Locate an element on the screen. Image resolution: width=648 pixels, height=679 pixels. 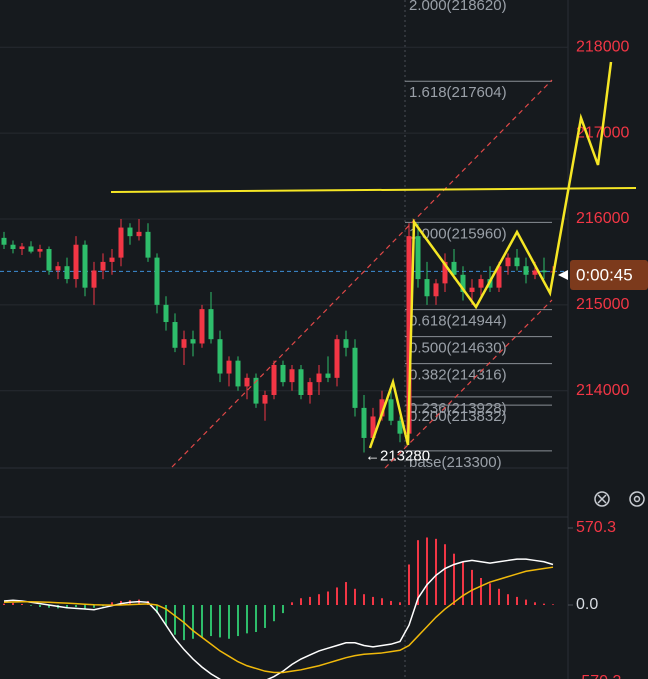
low-label: ←213280 is located at coordinates (397, 456).